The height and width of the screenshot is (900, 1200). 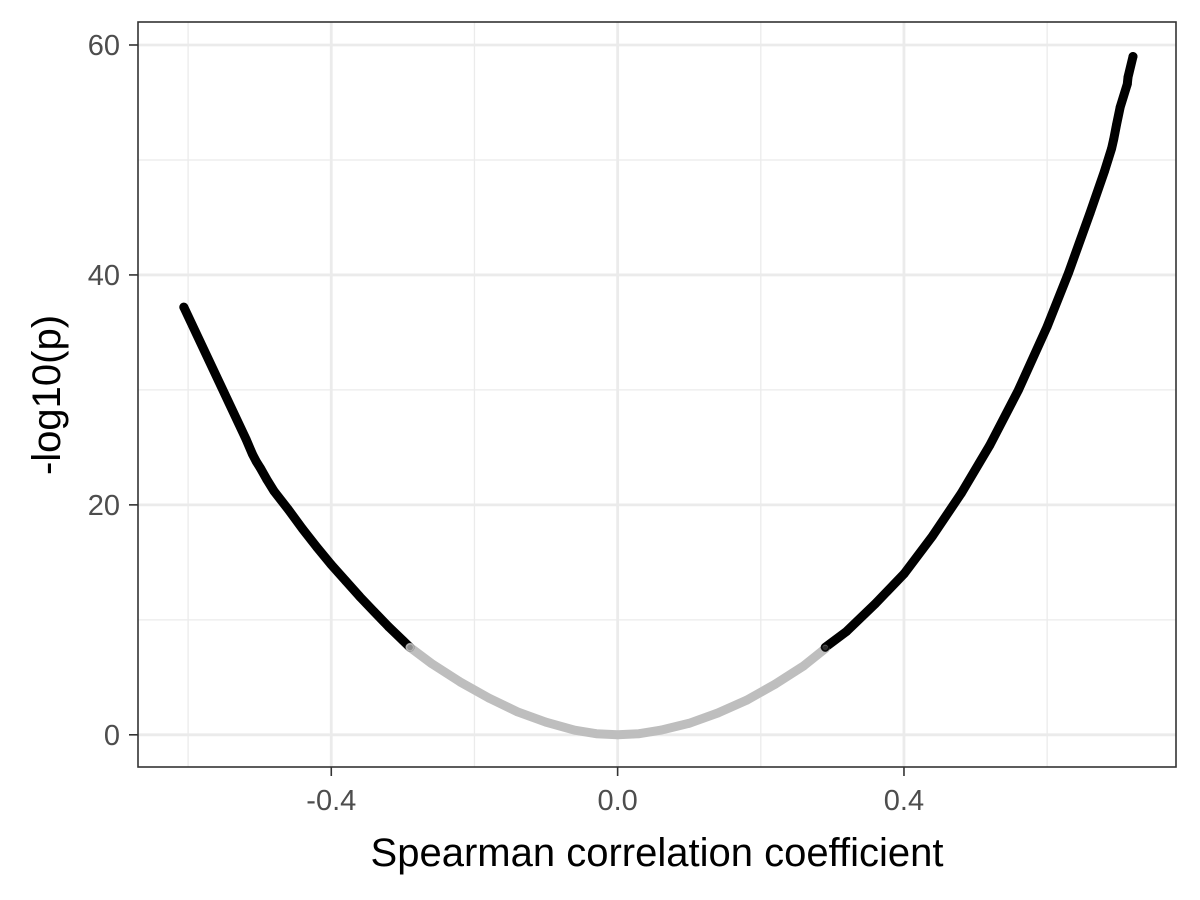 I want to click on x-tick-label: 0.0, so click(x=617, y=801).